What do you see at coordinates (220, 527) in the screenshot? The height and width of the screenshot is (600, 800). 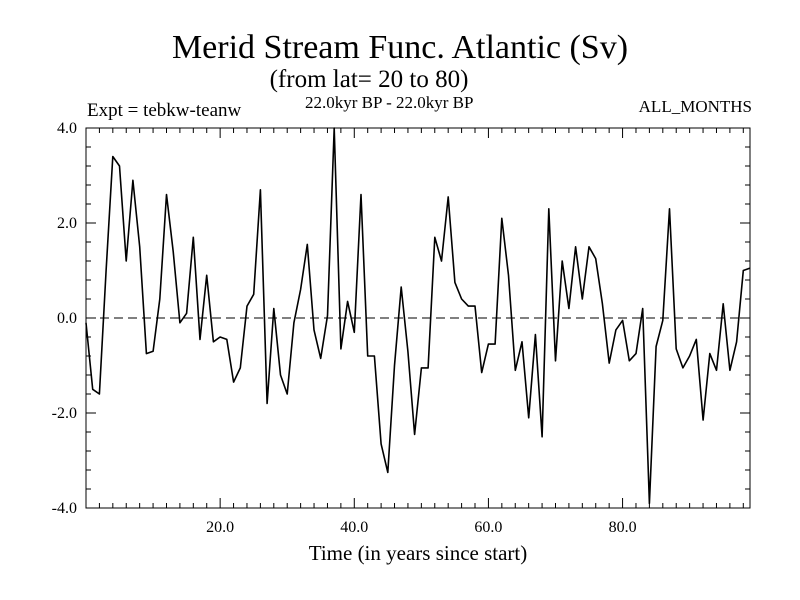 I see `x-tick-label: 20.0` at bounding box center [220, 527].